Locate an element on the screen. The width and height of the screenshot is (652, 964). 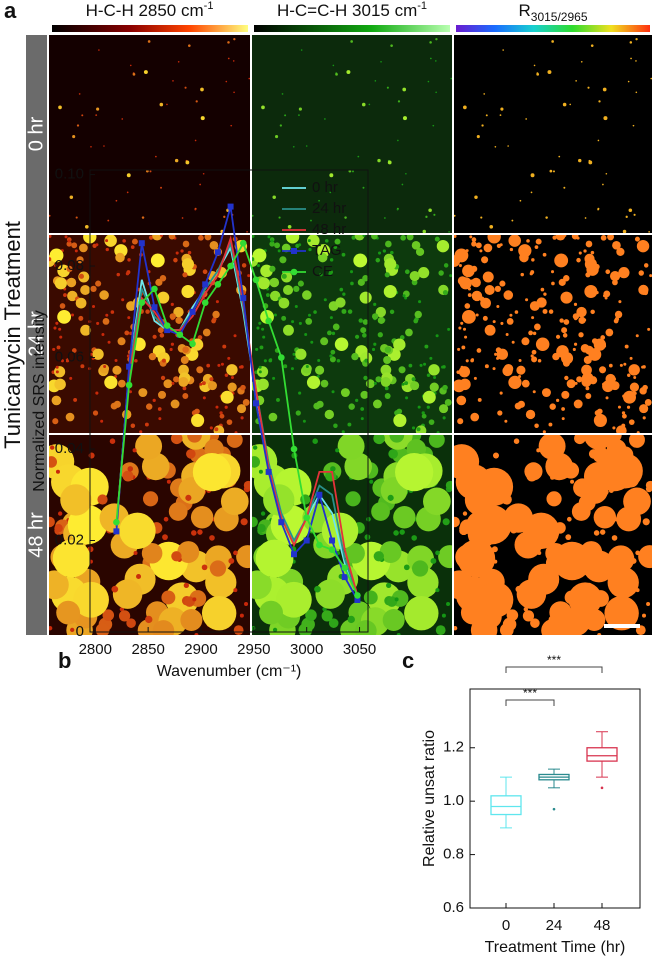
series-line is located at coordinates (237, 415).